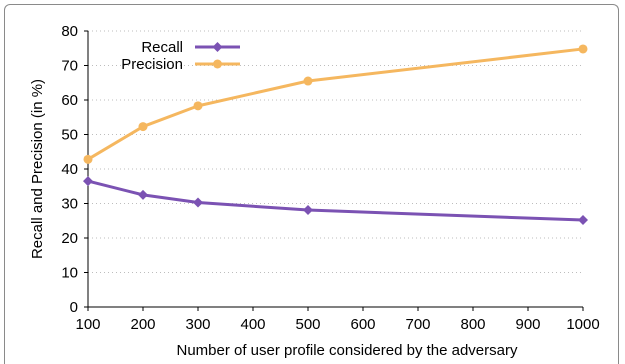  What do you see at coordinates (217, 64) in the screenshot?
I see `legend-marker-precision` at bounding box center [217, 64].